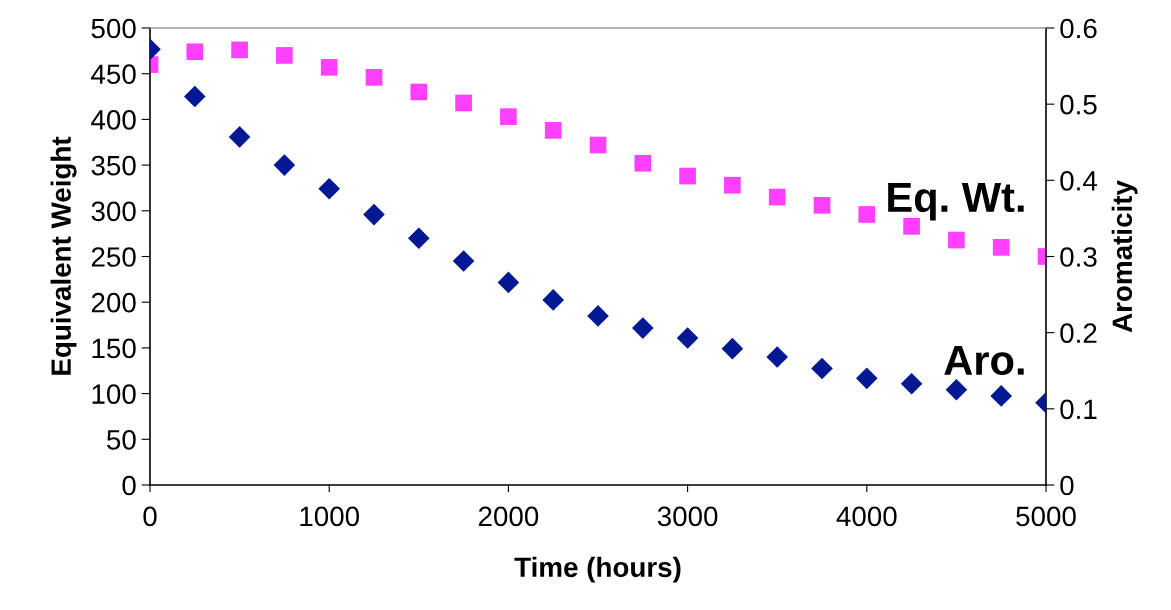 This screenshot has width=1171, height=610. What do you see at coordinates (113, 165) in the screenshot?
I see `y-tick-label: 350` at bounding box center [113, 165].